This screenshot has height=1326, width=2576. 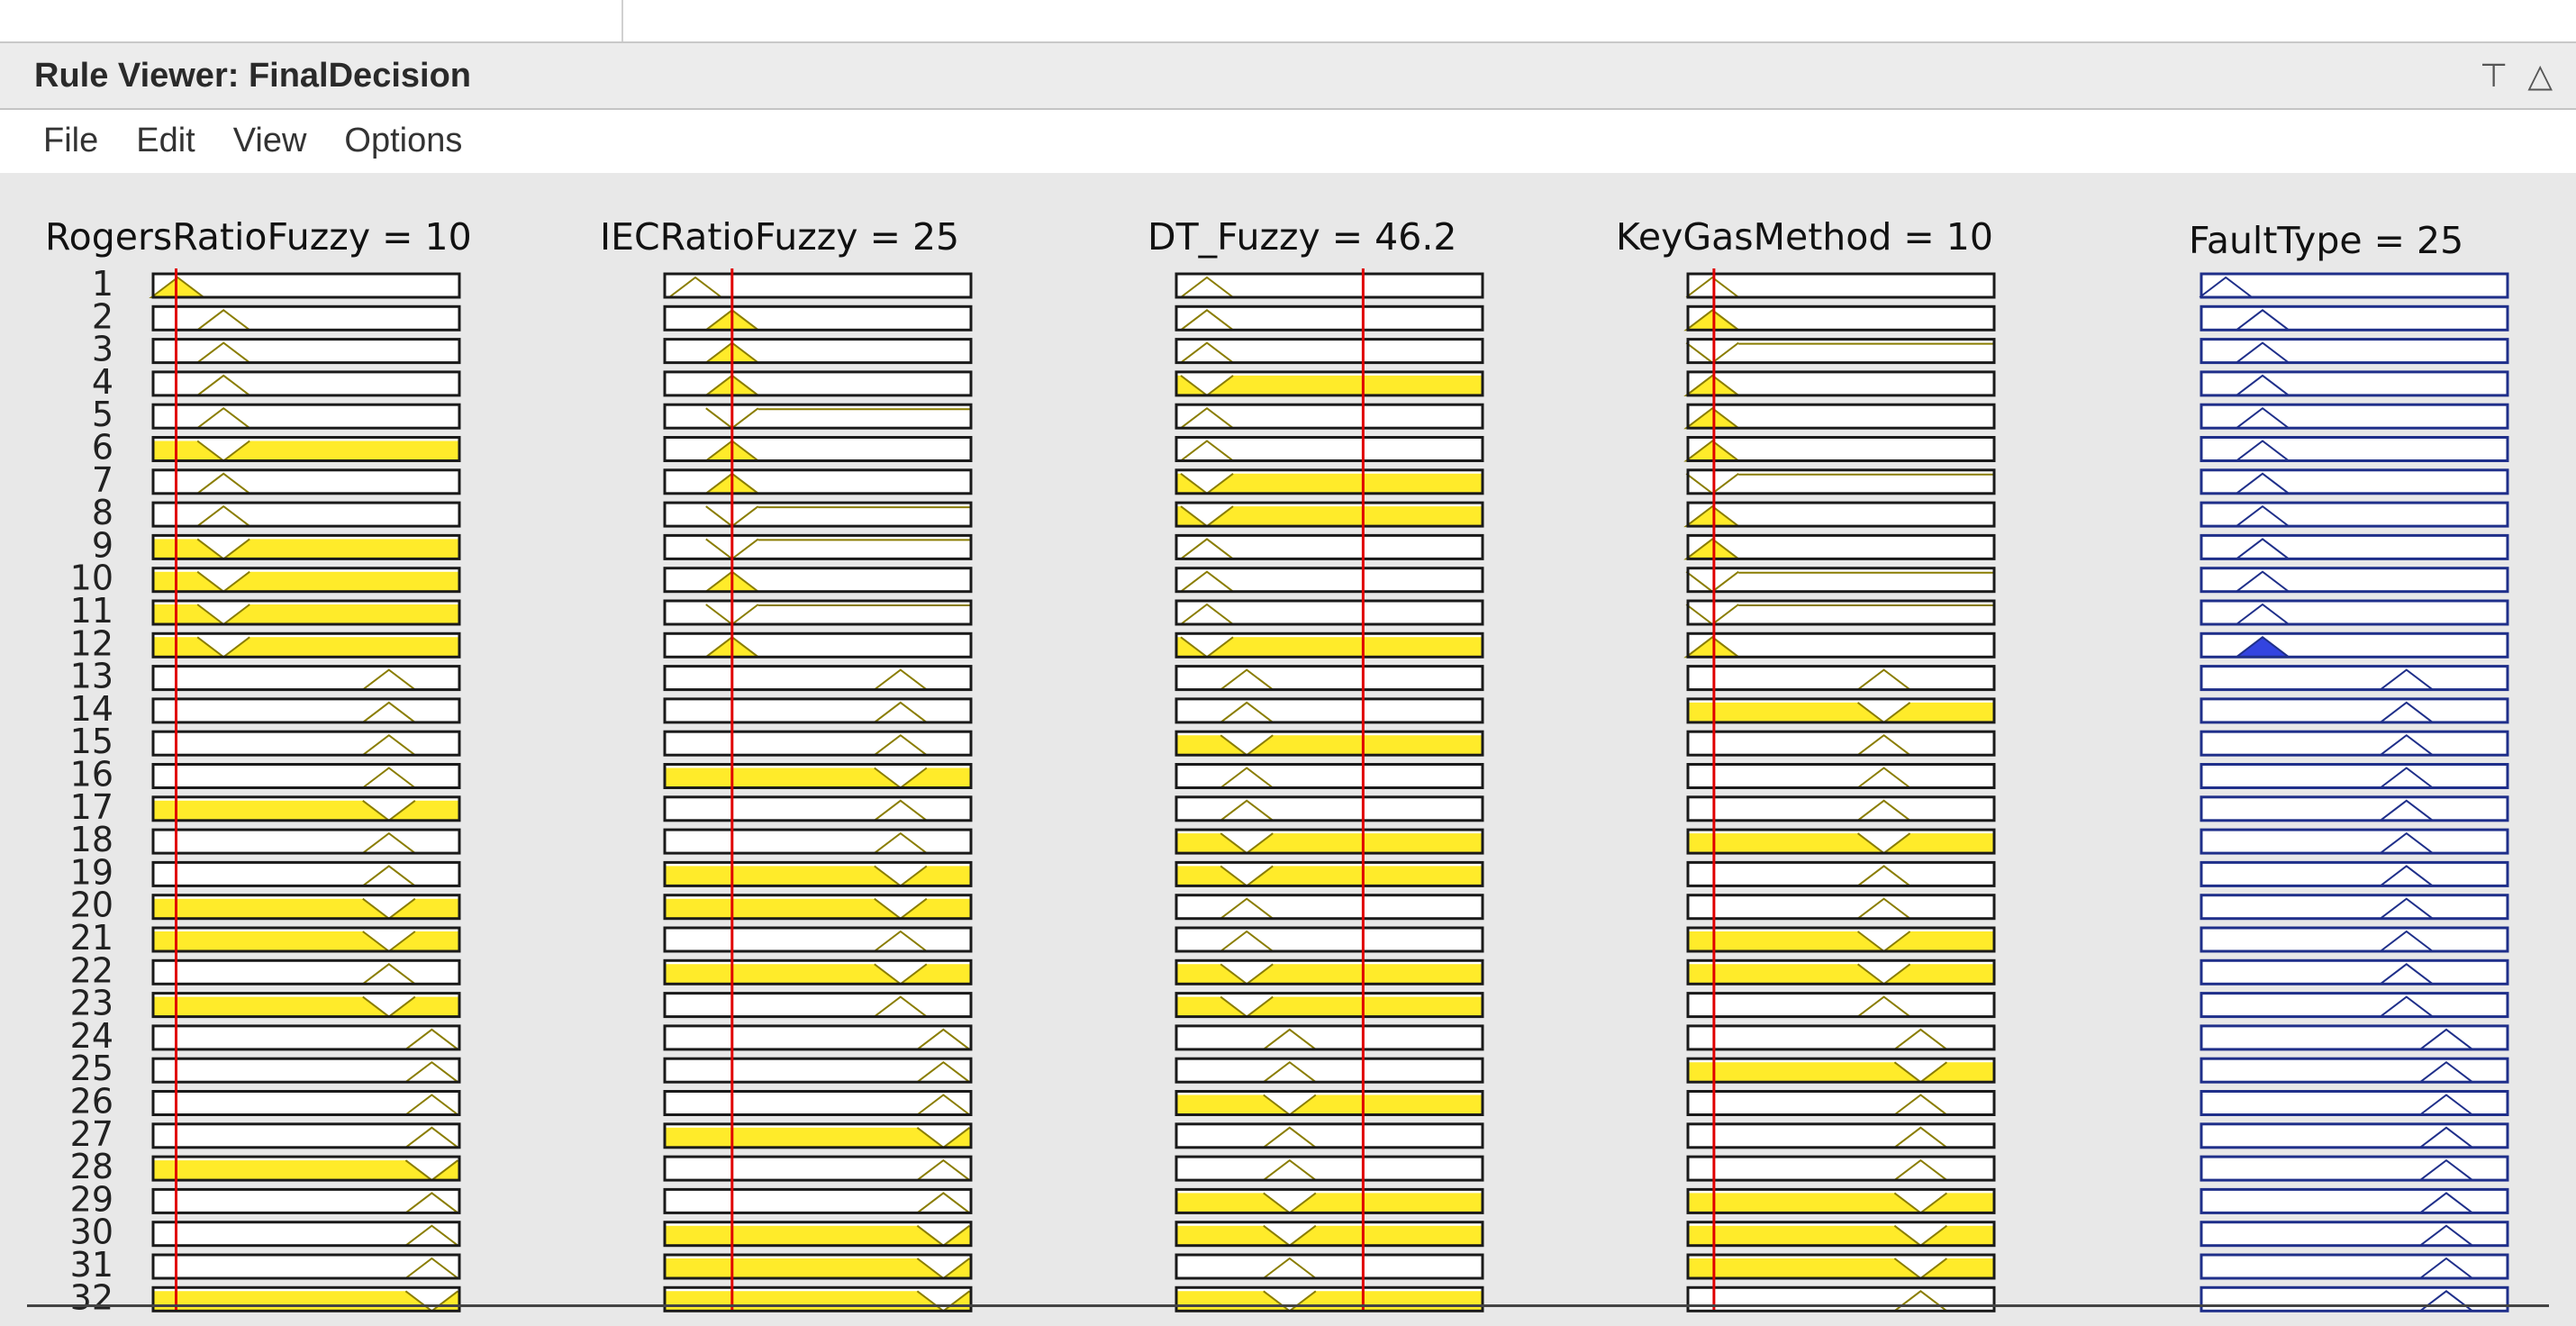 I want to click on pin-icon: ⊤, so click(x=2493, y=76).